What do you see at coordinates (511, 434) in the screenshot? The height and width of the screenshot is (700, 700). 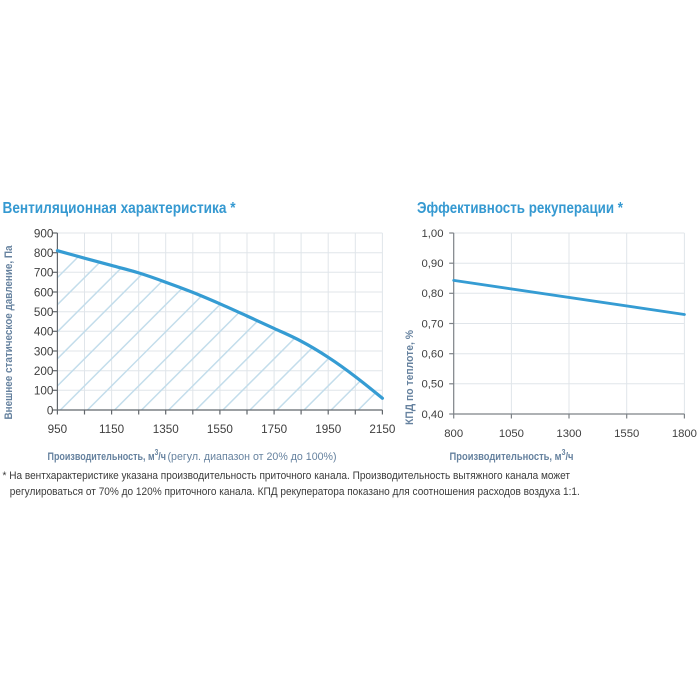 I see `svg-text: 1050` at bounding box center [511, 434].